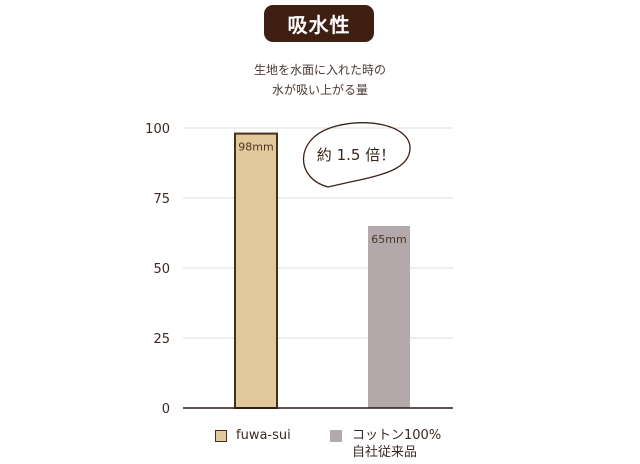 This screenshot has height=464, width=640. I want to click on speech-bubble, so click(356, 155).